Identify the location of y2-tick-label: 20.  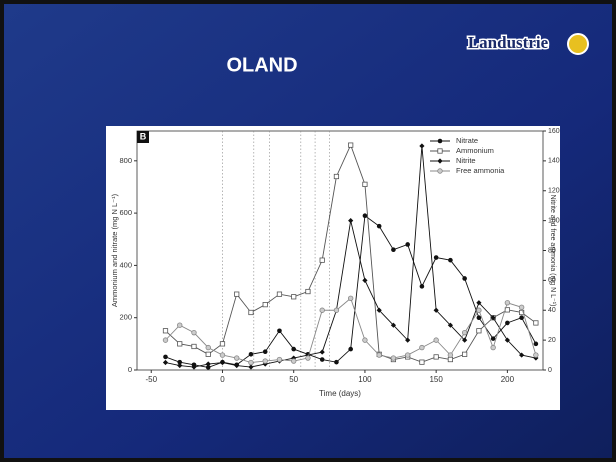
(552, 340).